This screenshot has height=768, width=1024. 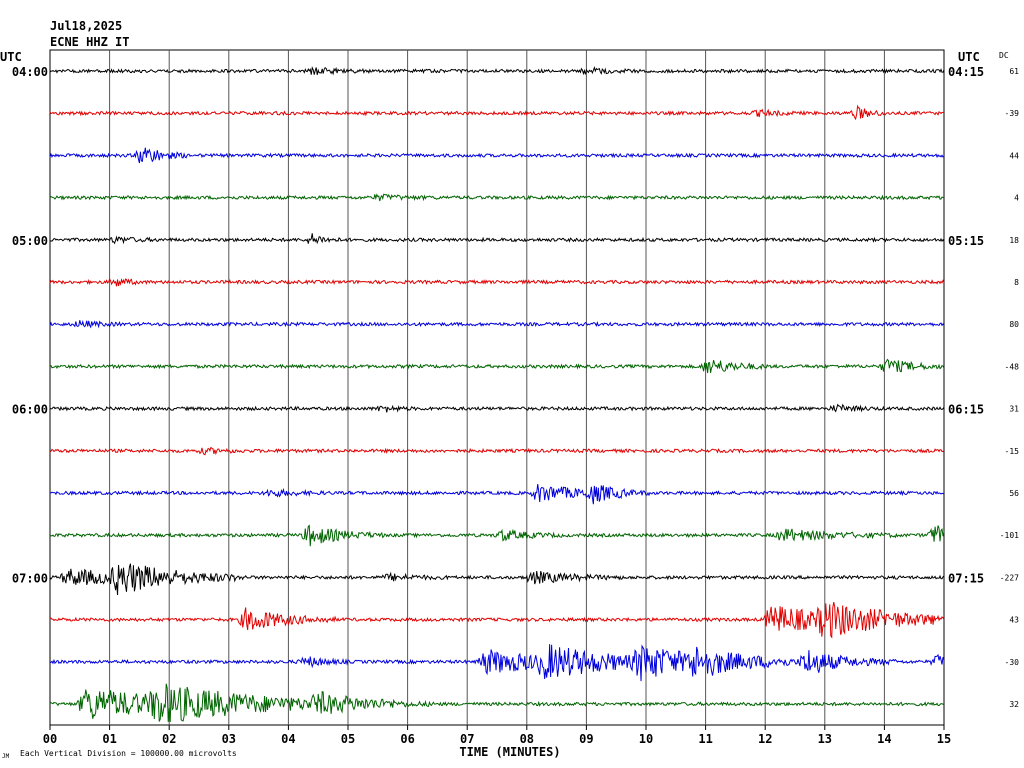 I want to click on dc-header-label: DC, so click(x=1004, y=55).